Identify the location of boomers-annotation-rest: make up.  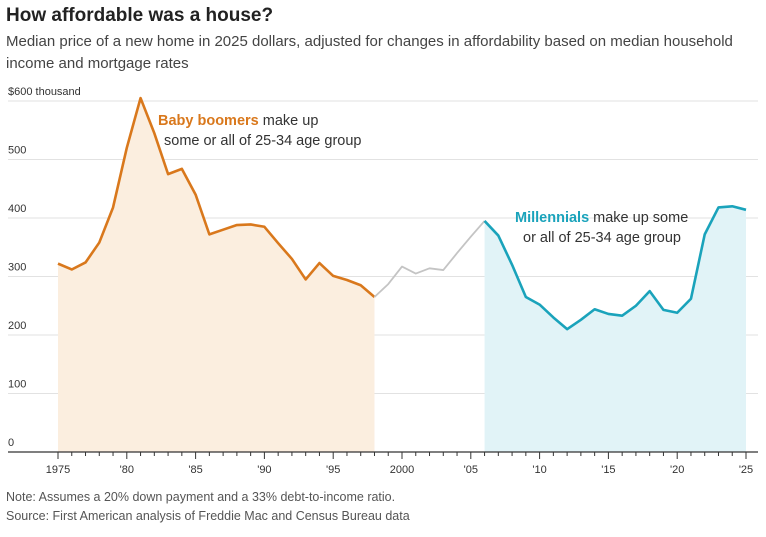
(289, 121).